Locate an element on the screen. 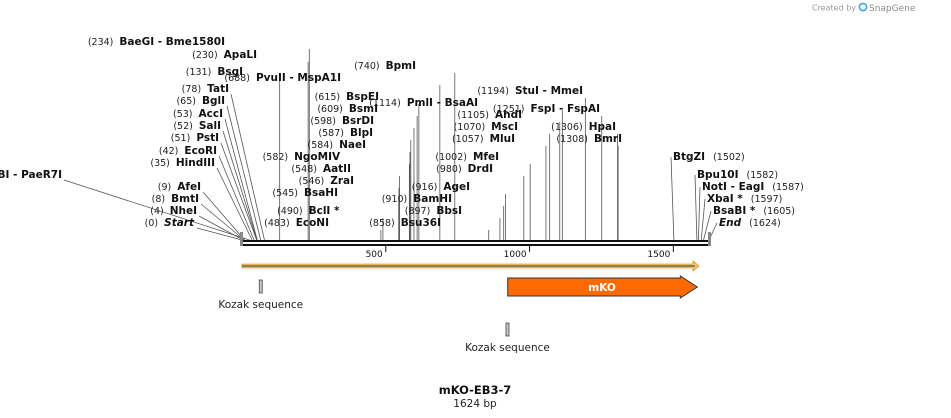 Image resolution: width=951 pixels, height=418 pixels. site-label-tati: (78) TatI is located at coordinates (205, 89).